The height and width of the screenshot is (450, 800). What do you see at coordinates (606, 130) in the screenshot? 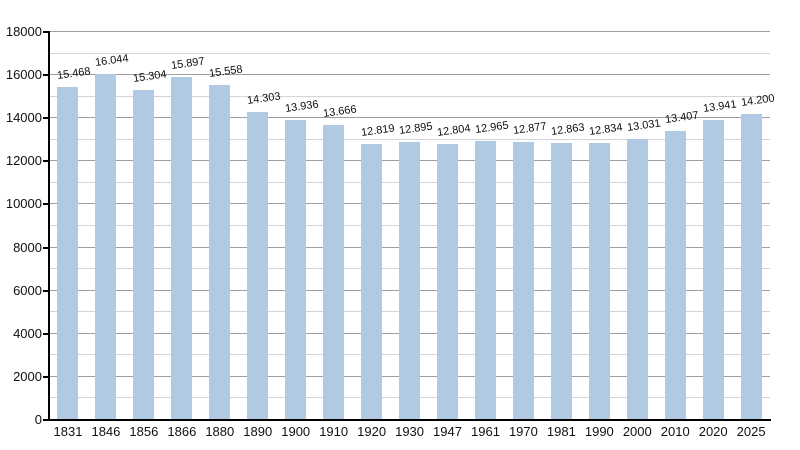
I see `bar-value-label: 12.834` at bounding box center [606, 130].